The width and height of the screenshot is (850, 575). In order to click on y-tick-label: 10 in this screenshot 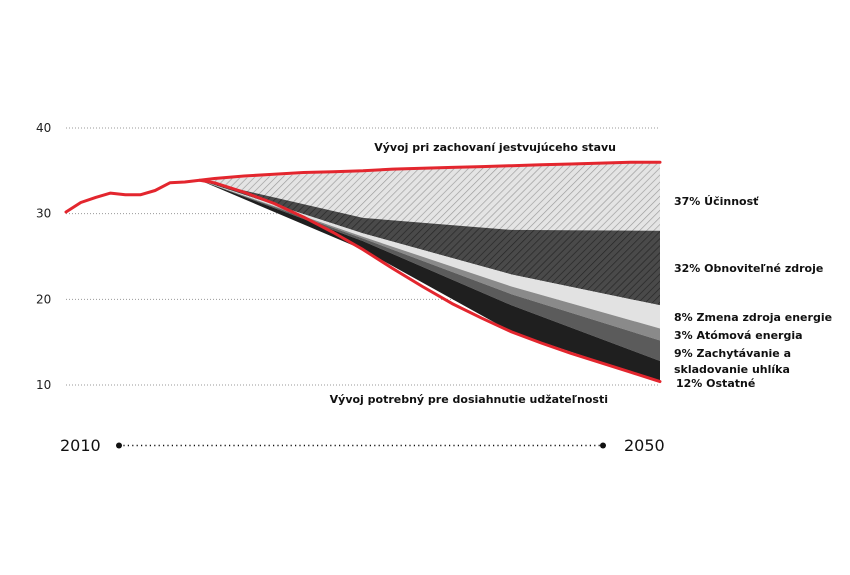, I will do `click(43, 385)`.